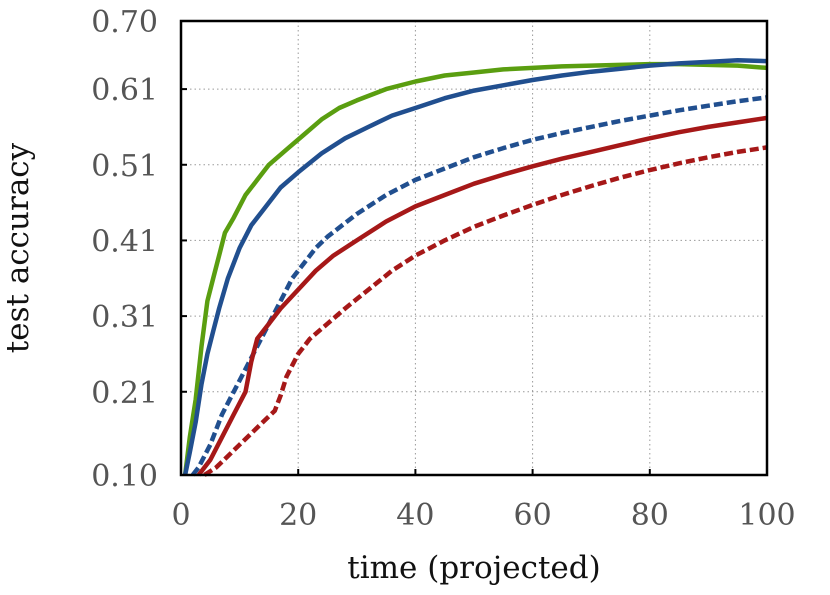 The width and height of the screenshot is (830, 595). I want to click on y-axis-ticks: 0.10 0.21 0.31 0.41 0.51 0.61 0.70, so click(139, 249).